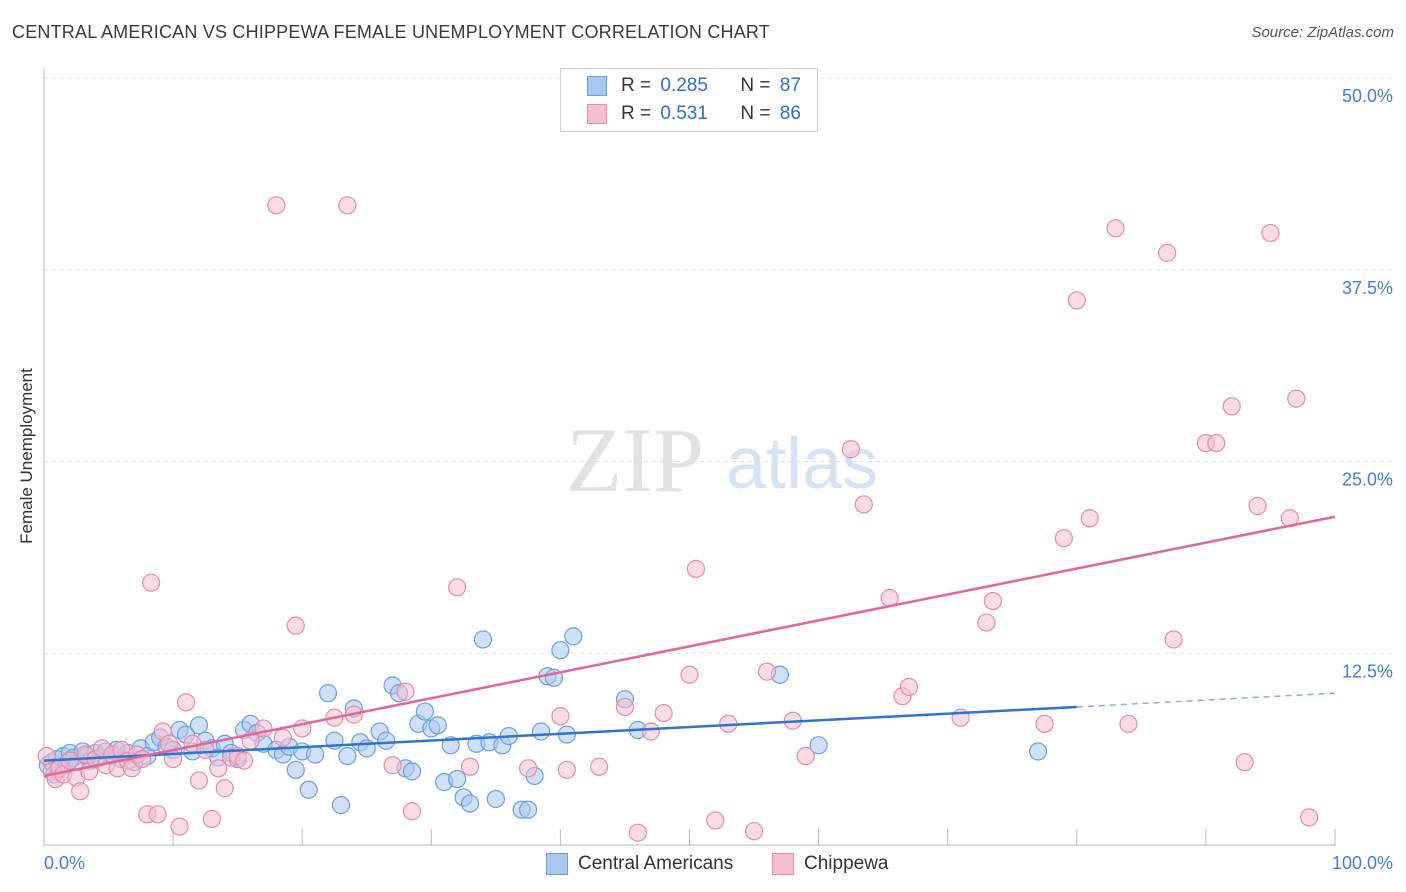 The image size is (1406, 892). I want to click on legend-n-value: 87, so click(790, 85).